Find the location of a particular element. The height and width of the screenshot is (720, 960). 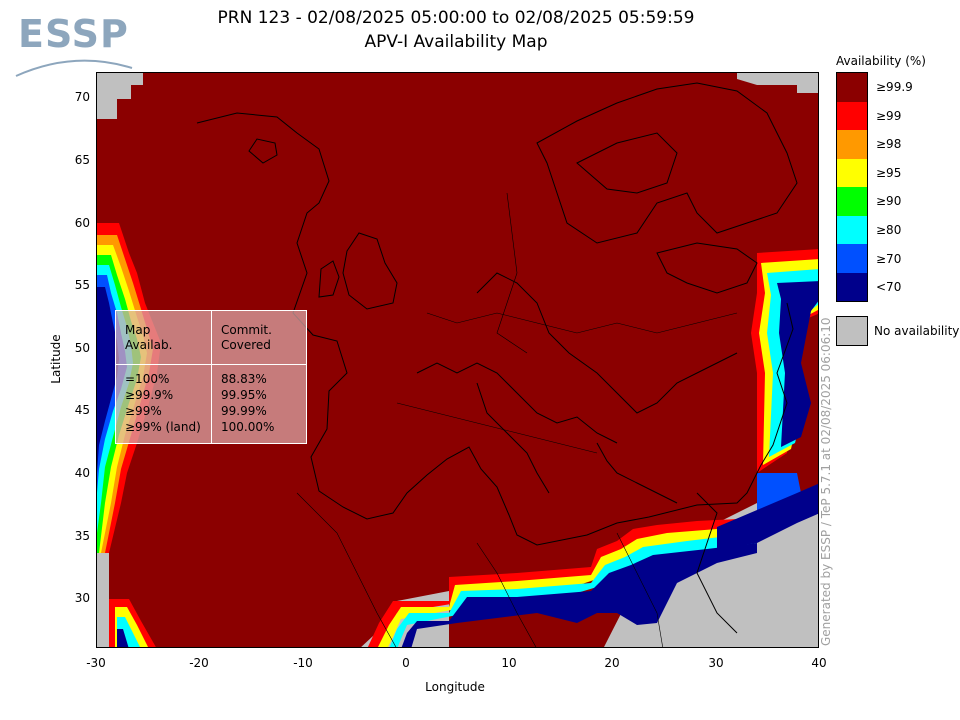

logo-text: ESSP is located at coordinates (73, 34).